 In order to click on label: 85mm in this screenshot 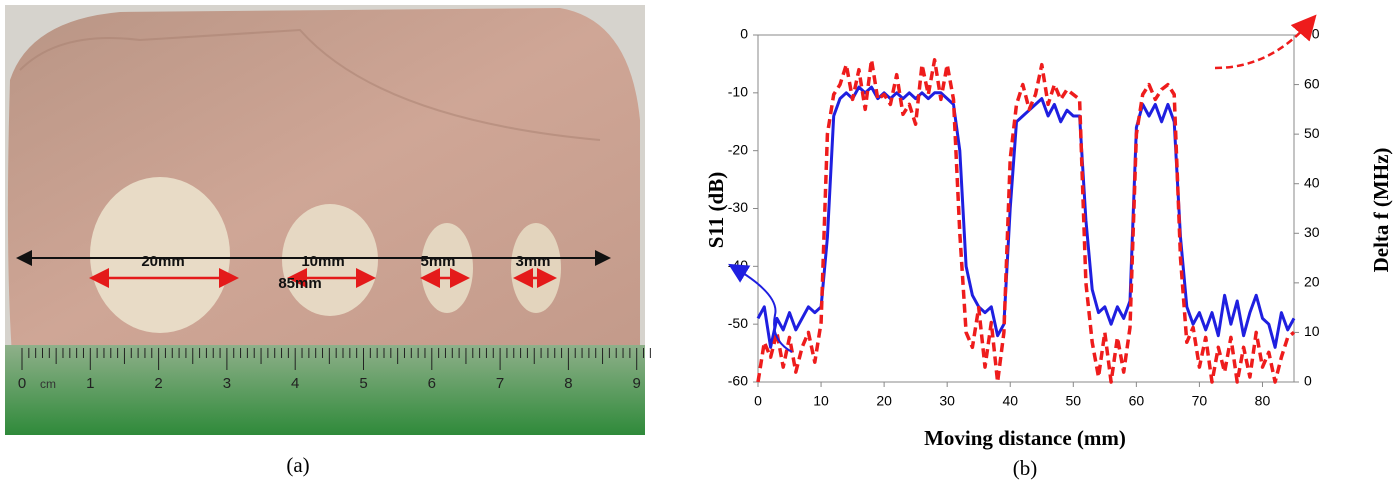, I will do `click(299, 283)`.